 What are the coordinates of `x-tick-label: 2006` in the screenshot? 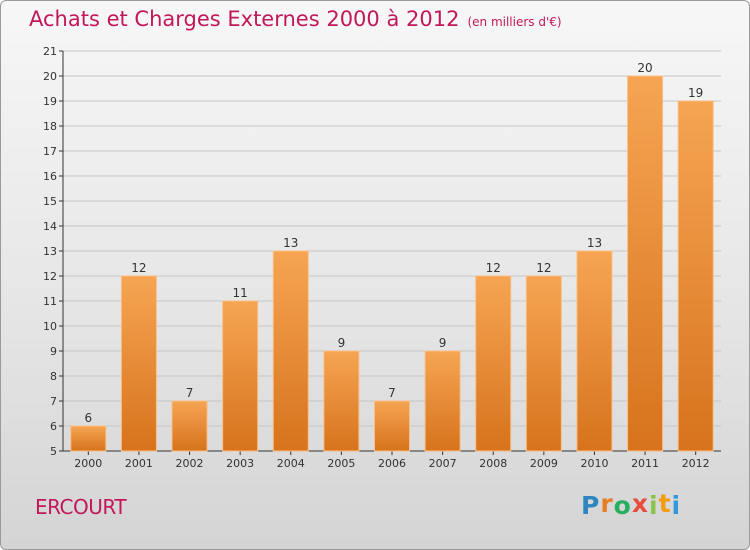 It's located at (392, 463).